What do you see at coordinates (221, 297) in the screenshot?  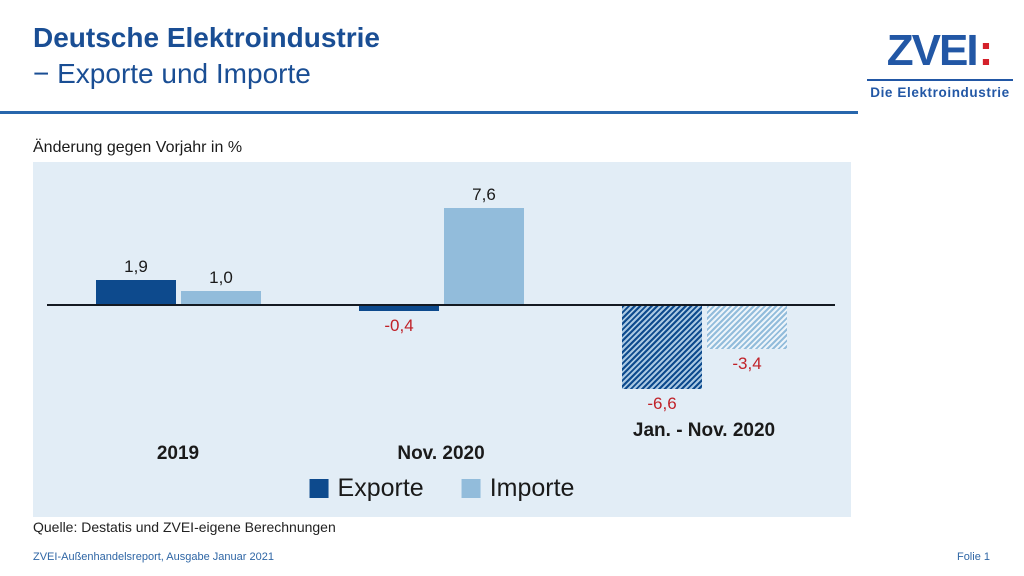 I see `bar-importe-2019` at bounding box center [221, 297].